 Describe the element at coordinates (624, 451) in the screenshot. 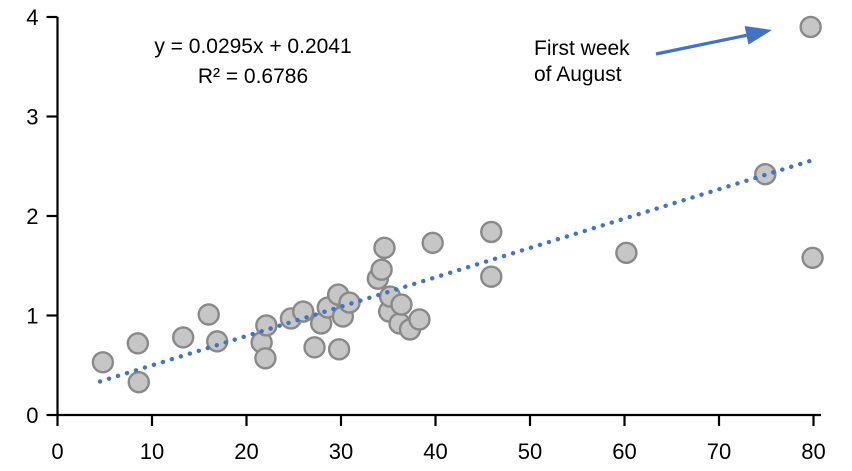

I see `x-tick-label: 60` at that location.